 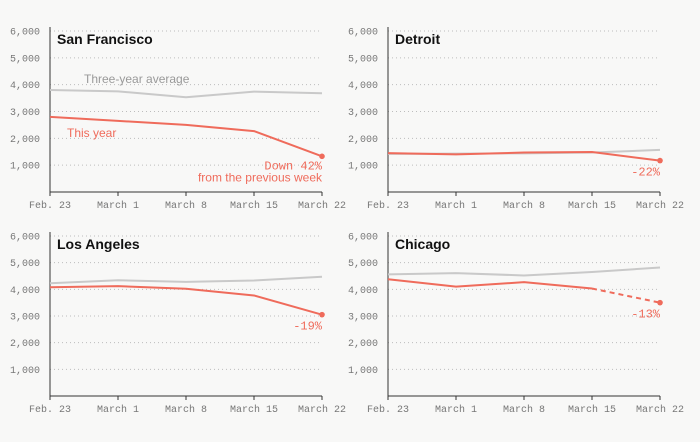 I want to click on series-label-average: Three-year average, so click(x=137, y=79).